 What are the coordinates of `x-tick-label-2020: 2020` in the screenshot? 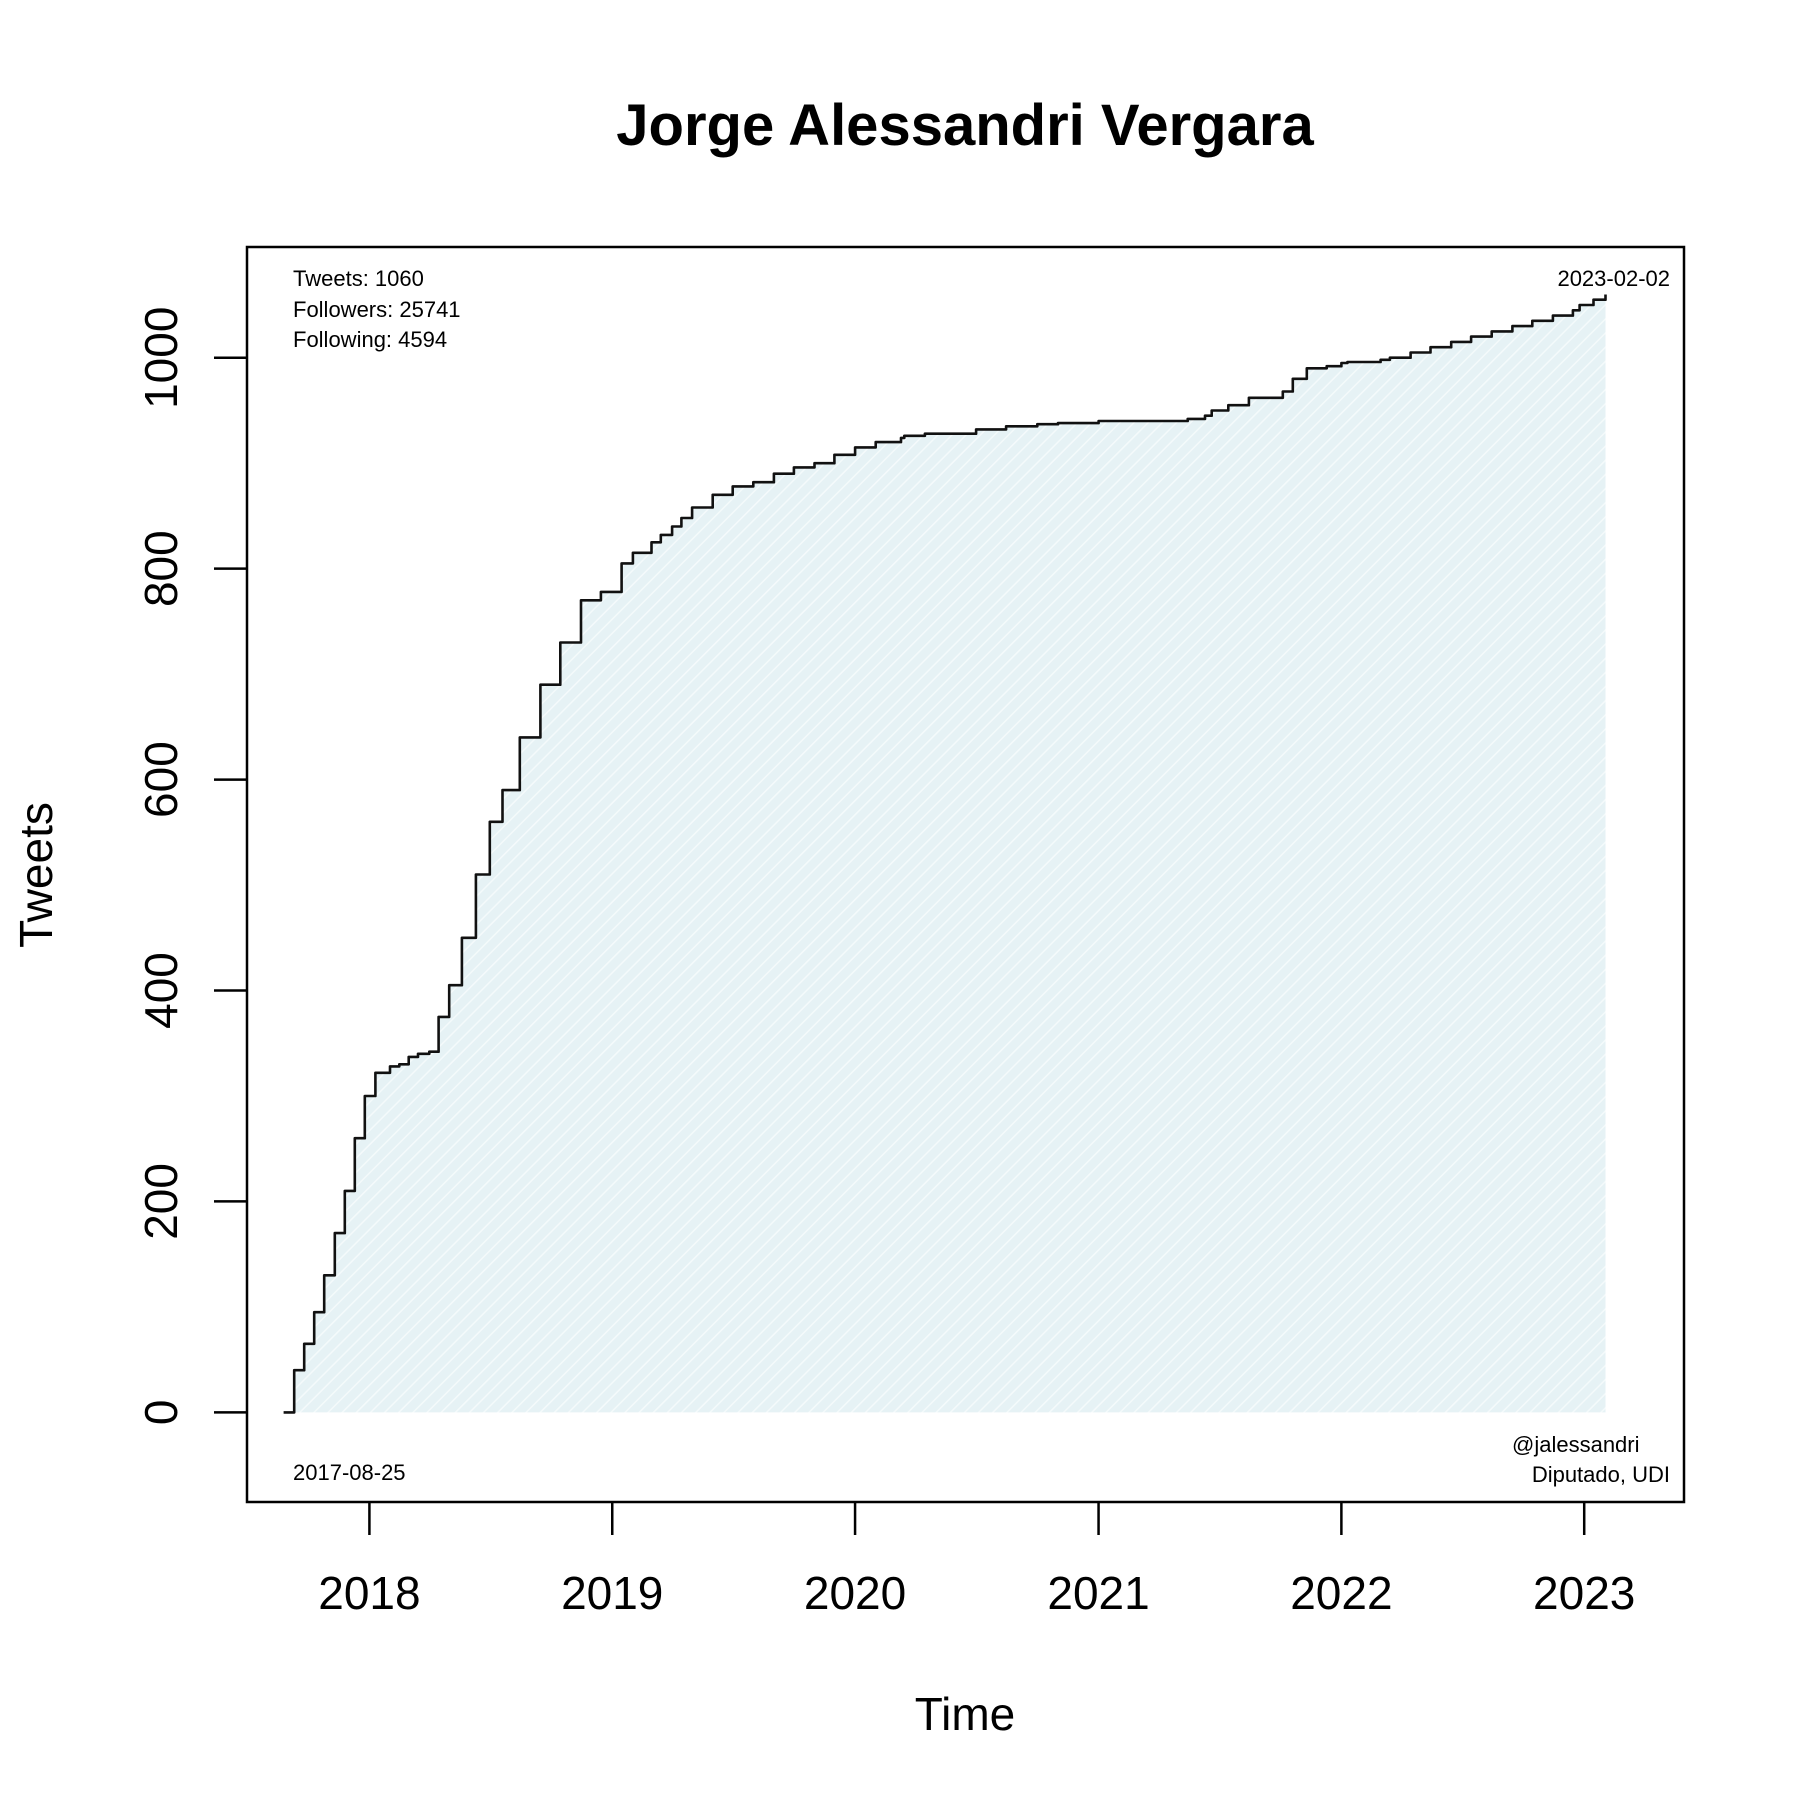 It's located at (855, 1593).